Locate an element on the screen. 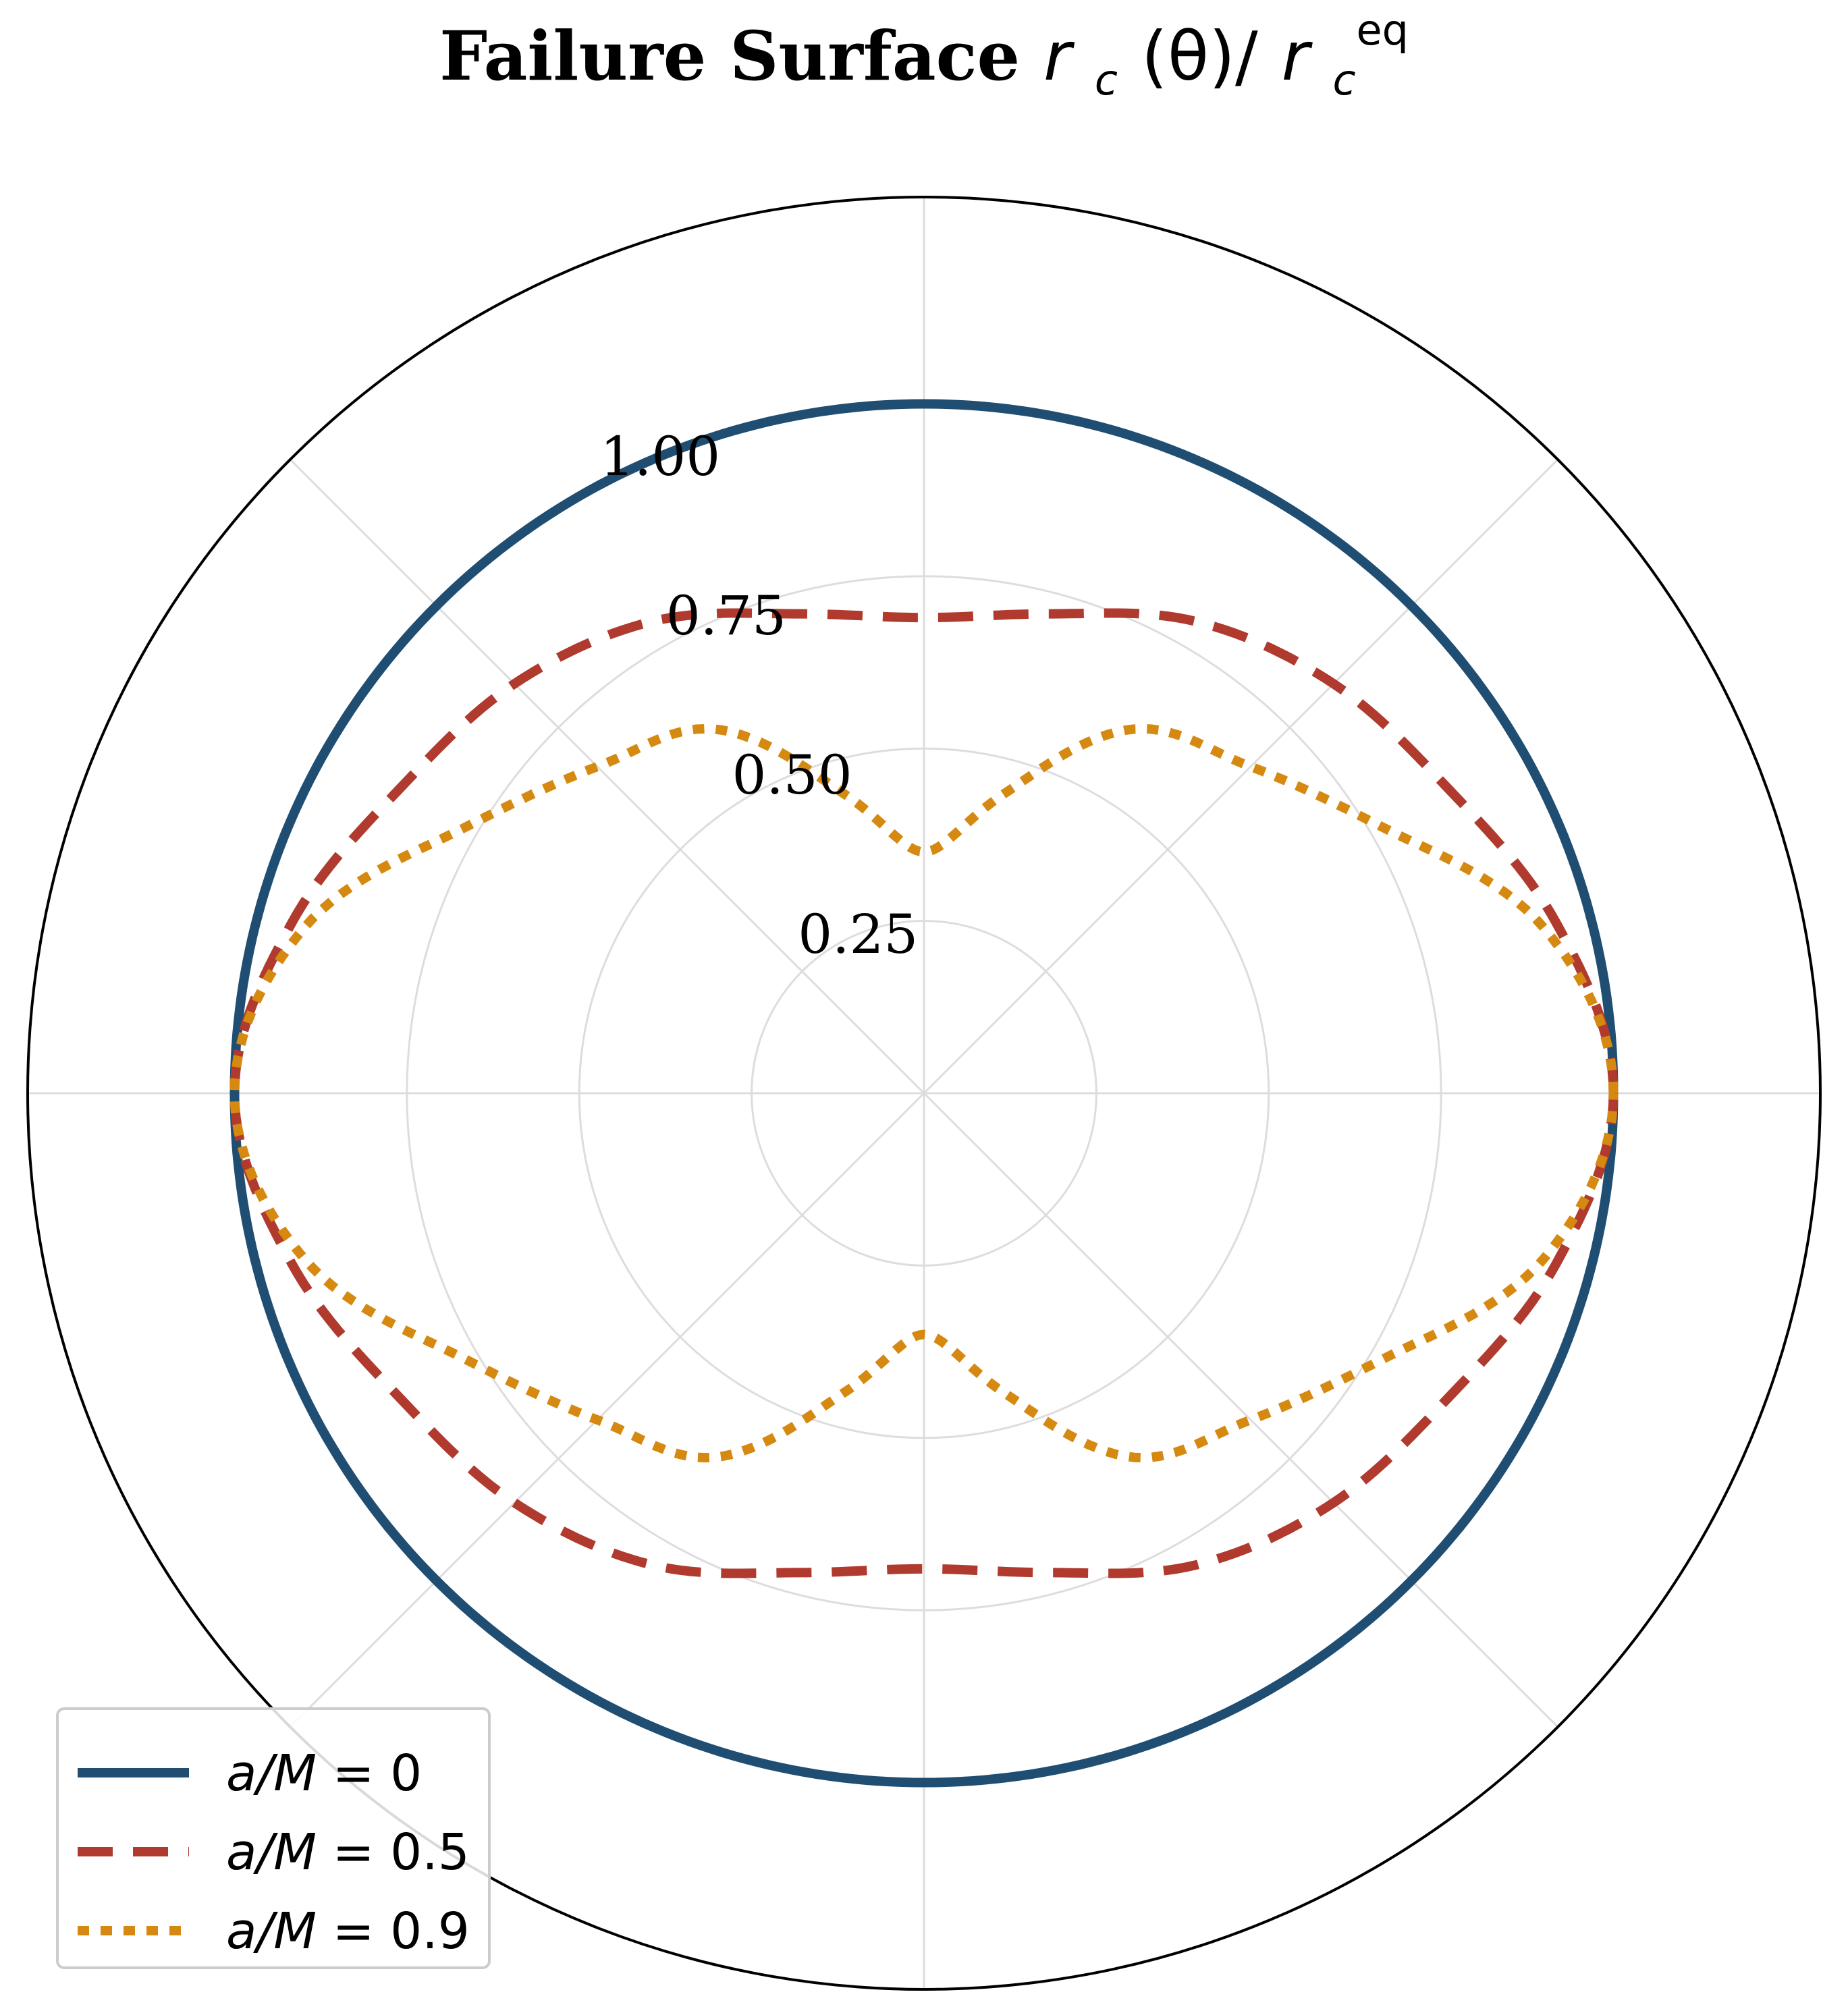 This screenshot has width=1848, height=2013. chart-title-theta: (θ)/ is located at coordinates (1199, 56).